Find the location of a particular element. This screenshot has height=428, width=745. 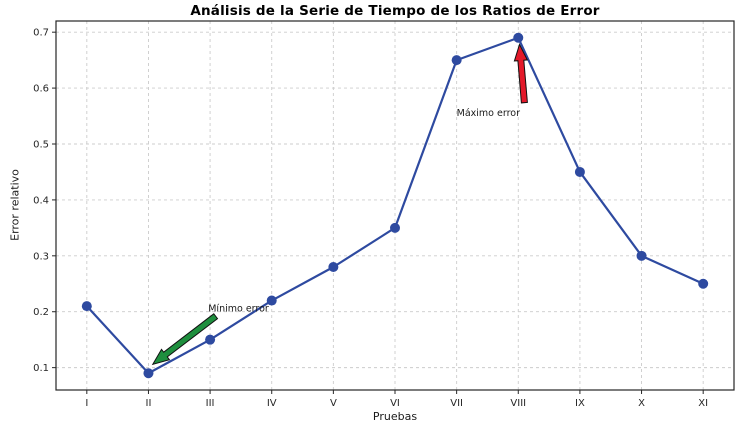

x-axis-label: Pruebas is located at coordinates (395, 416).